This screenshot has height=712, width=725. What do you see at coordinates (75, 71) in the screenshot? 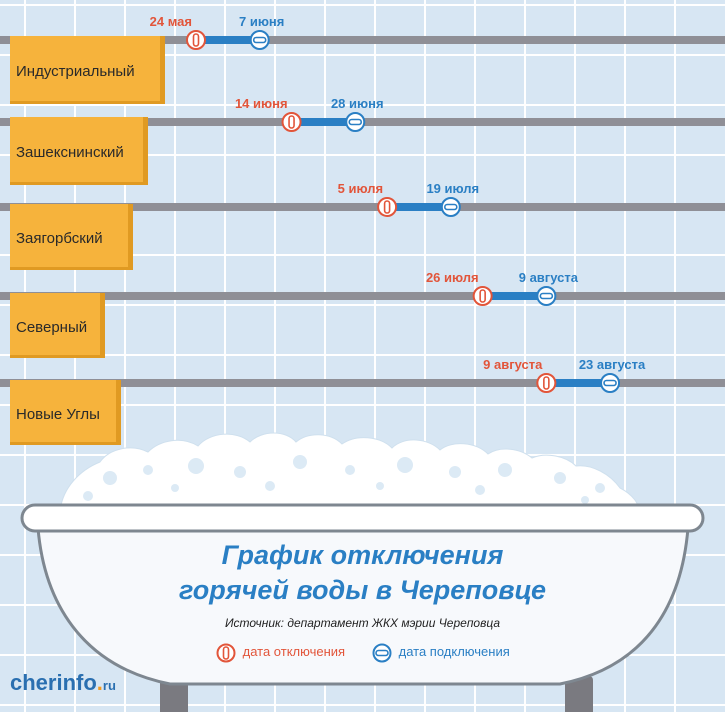
I see `district-label: Индустриальный` at bounding box center [75, 71].